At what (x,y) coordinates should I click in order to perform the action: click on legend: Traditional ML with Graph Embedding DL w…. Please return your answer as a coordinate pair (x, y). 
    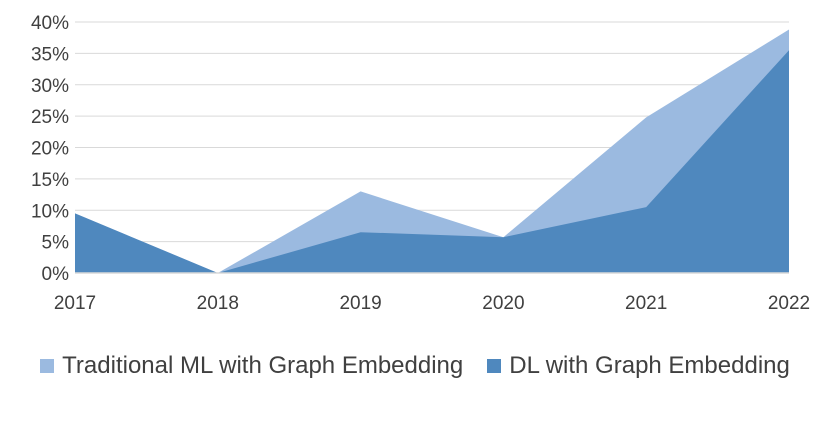
    Looking at the image, I should click on (415, 366).